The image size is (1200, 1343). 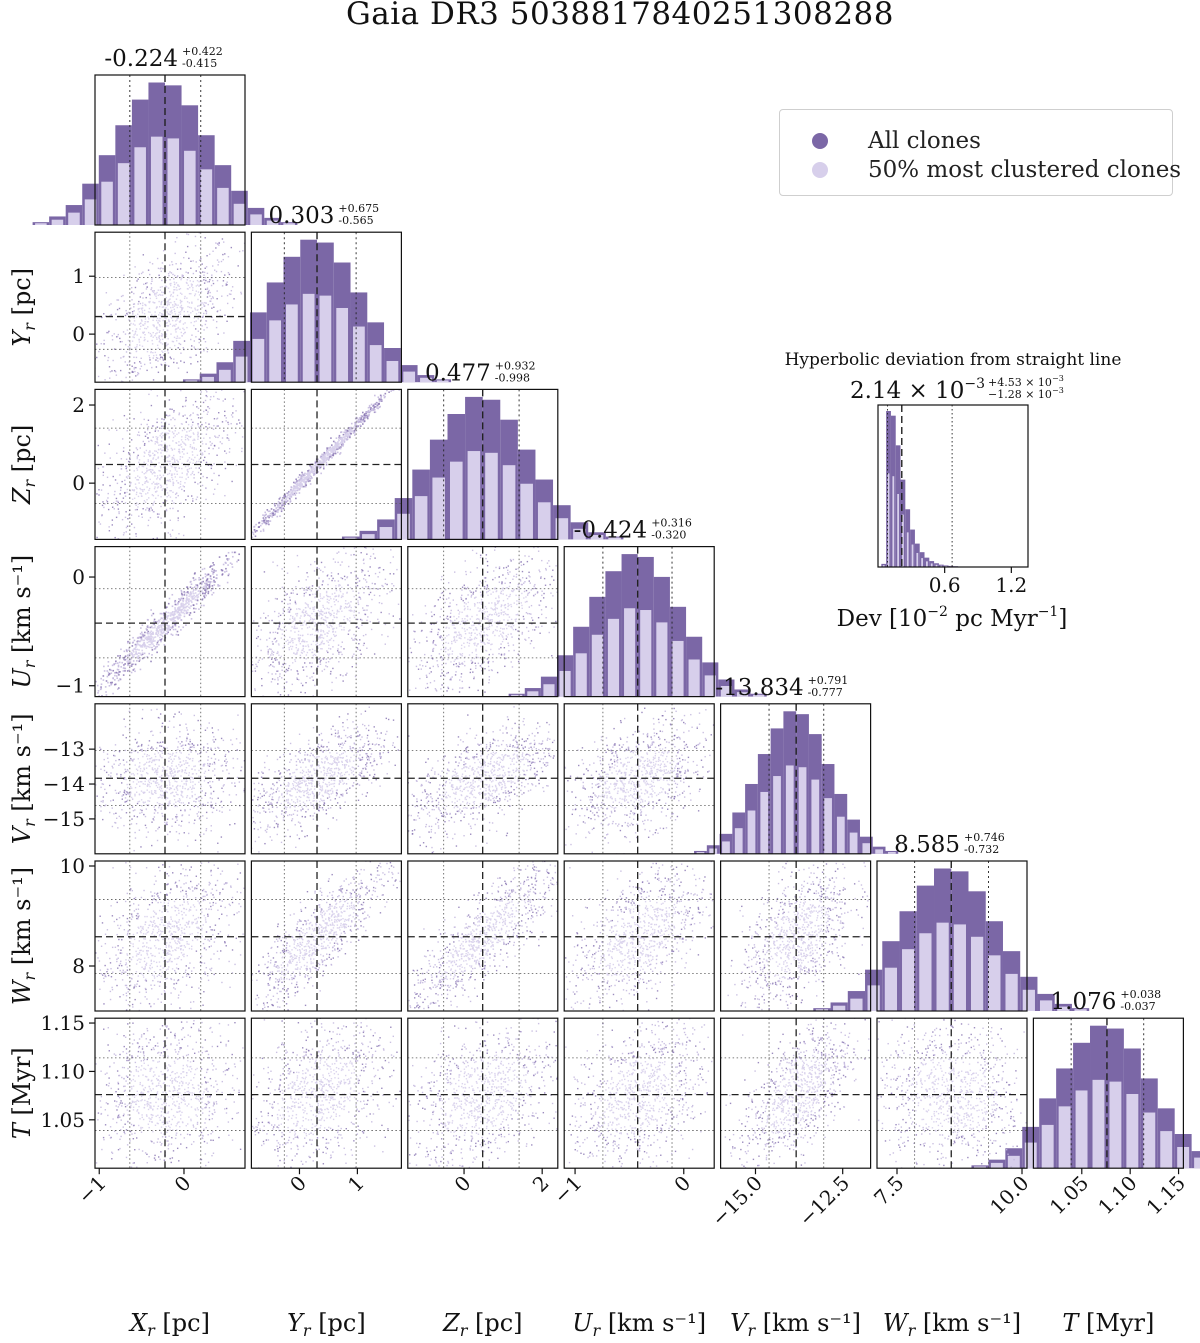 What do you see at coordinates (759, 688) in the screenshot?
I see `hist-title-V: -13.834` at bounding box center [759, 688].